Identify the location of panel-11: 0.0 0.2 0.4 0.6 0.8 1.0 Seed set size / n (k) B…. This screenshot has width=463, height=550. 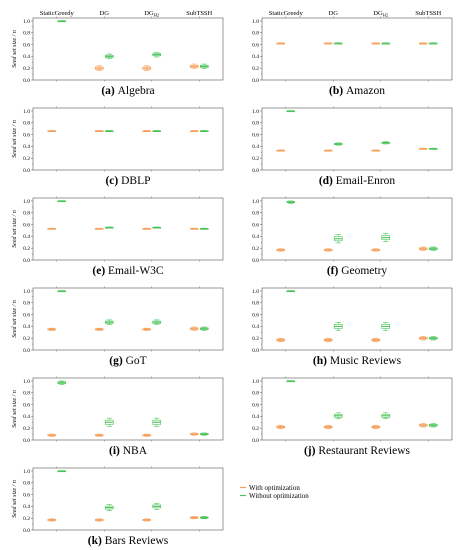
(118, 506).